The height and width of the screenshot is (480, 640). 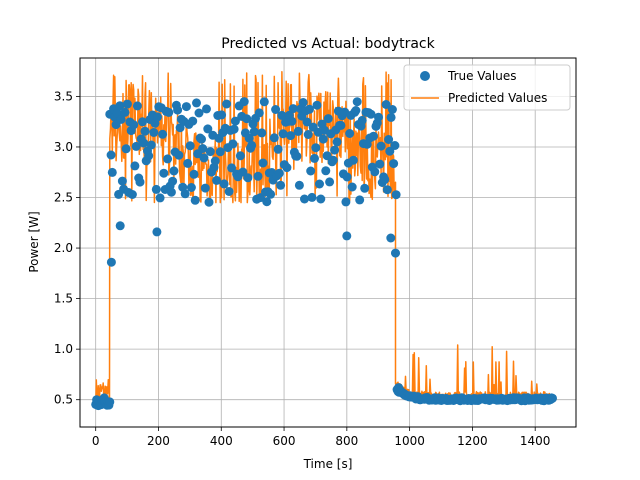 What do you see at coordinates (221, 441) in the screenshot?
I see `x-tick-label: 400` at bounding box center [221, 441].